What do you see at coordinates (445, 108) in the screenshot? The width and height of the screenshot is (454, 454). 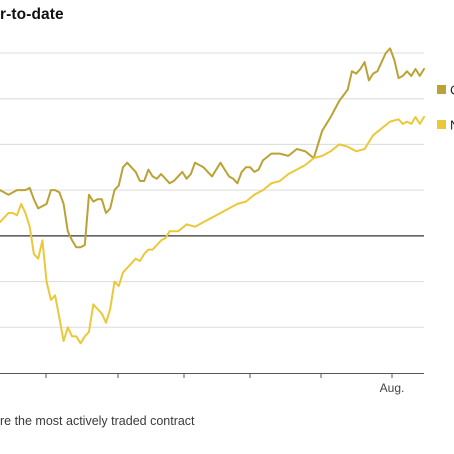 I see `legend: CN` at bounding box center [445, 108].